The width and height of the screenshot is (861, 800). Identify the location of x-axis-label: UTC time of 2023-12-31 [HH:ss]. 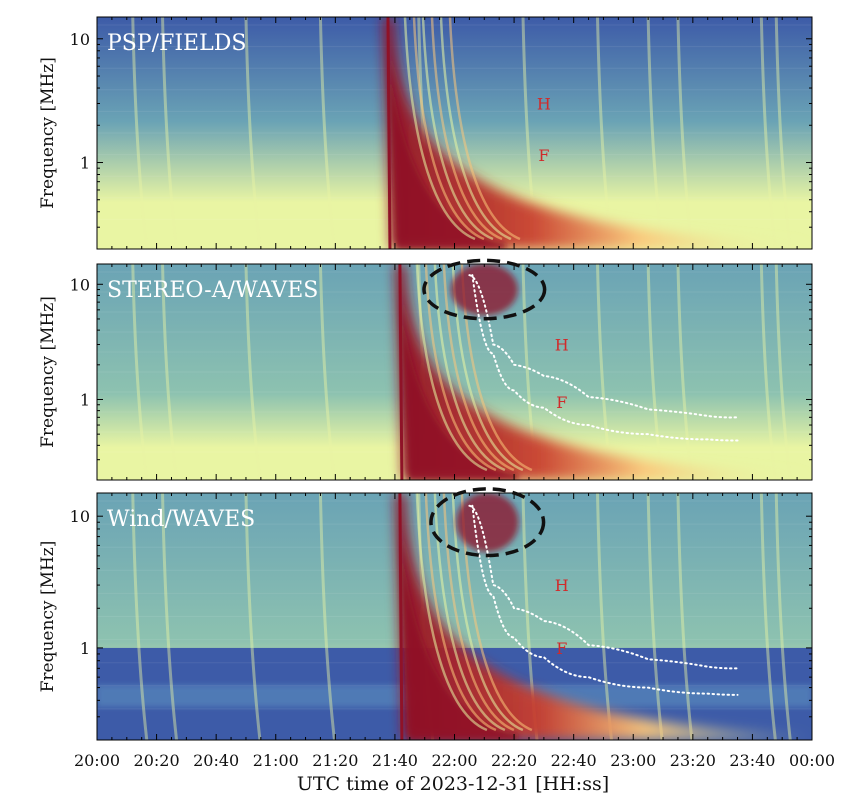
(453, 784).